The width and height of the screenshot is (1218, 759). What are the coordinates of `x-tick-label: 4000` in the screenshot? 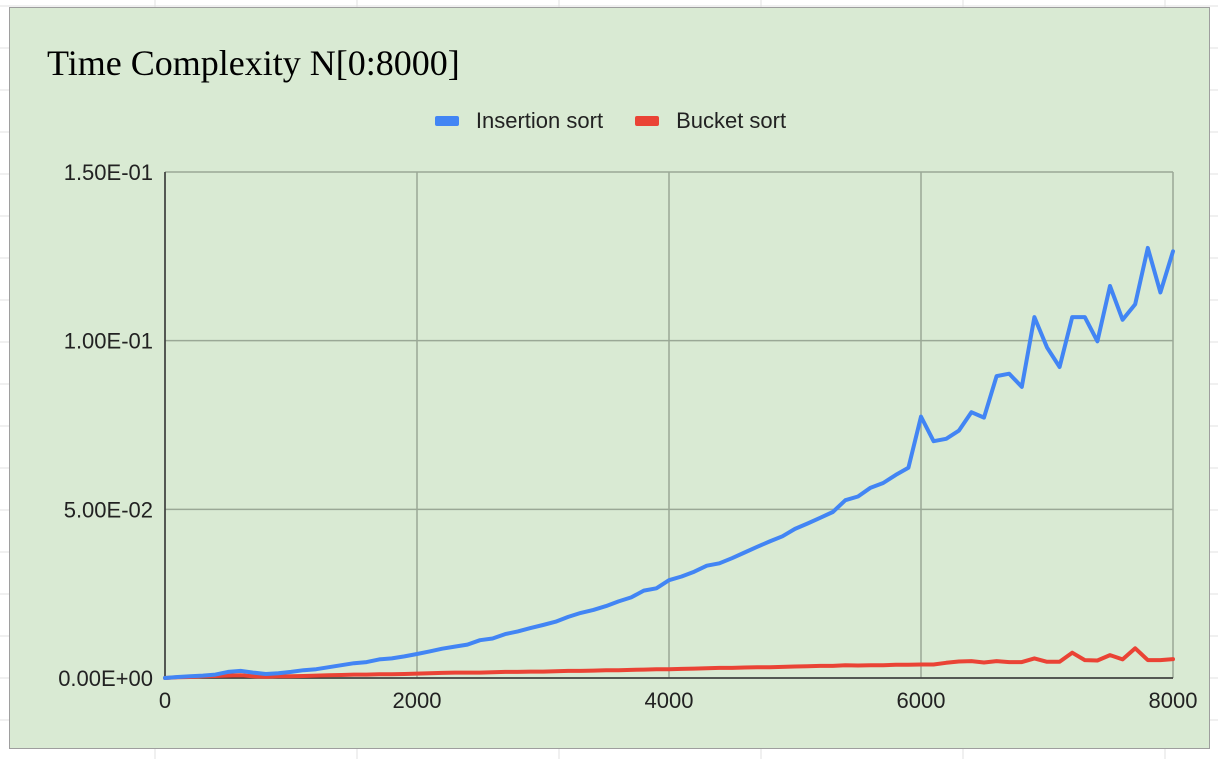 It's located at (669, 700).